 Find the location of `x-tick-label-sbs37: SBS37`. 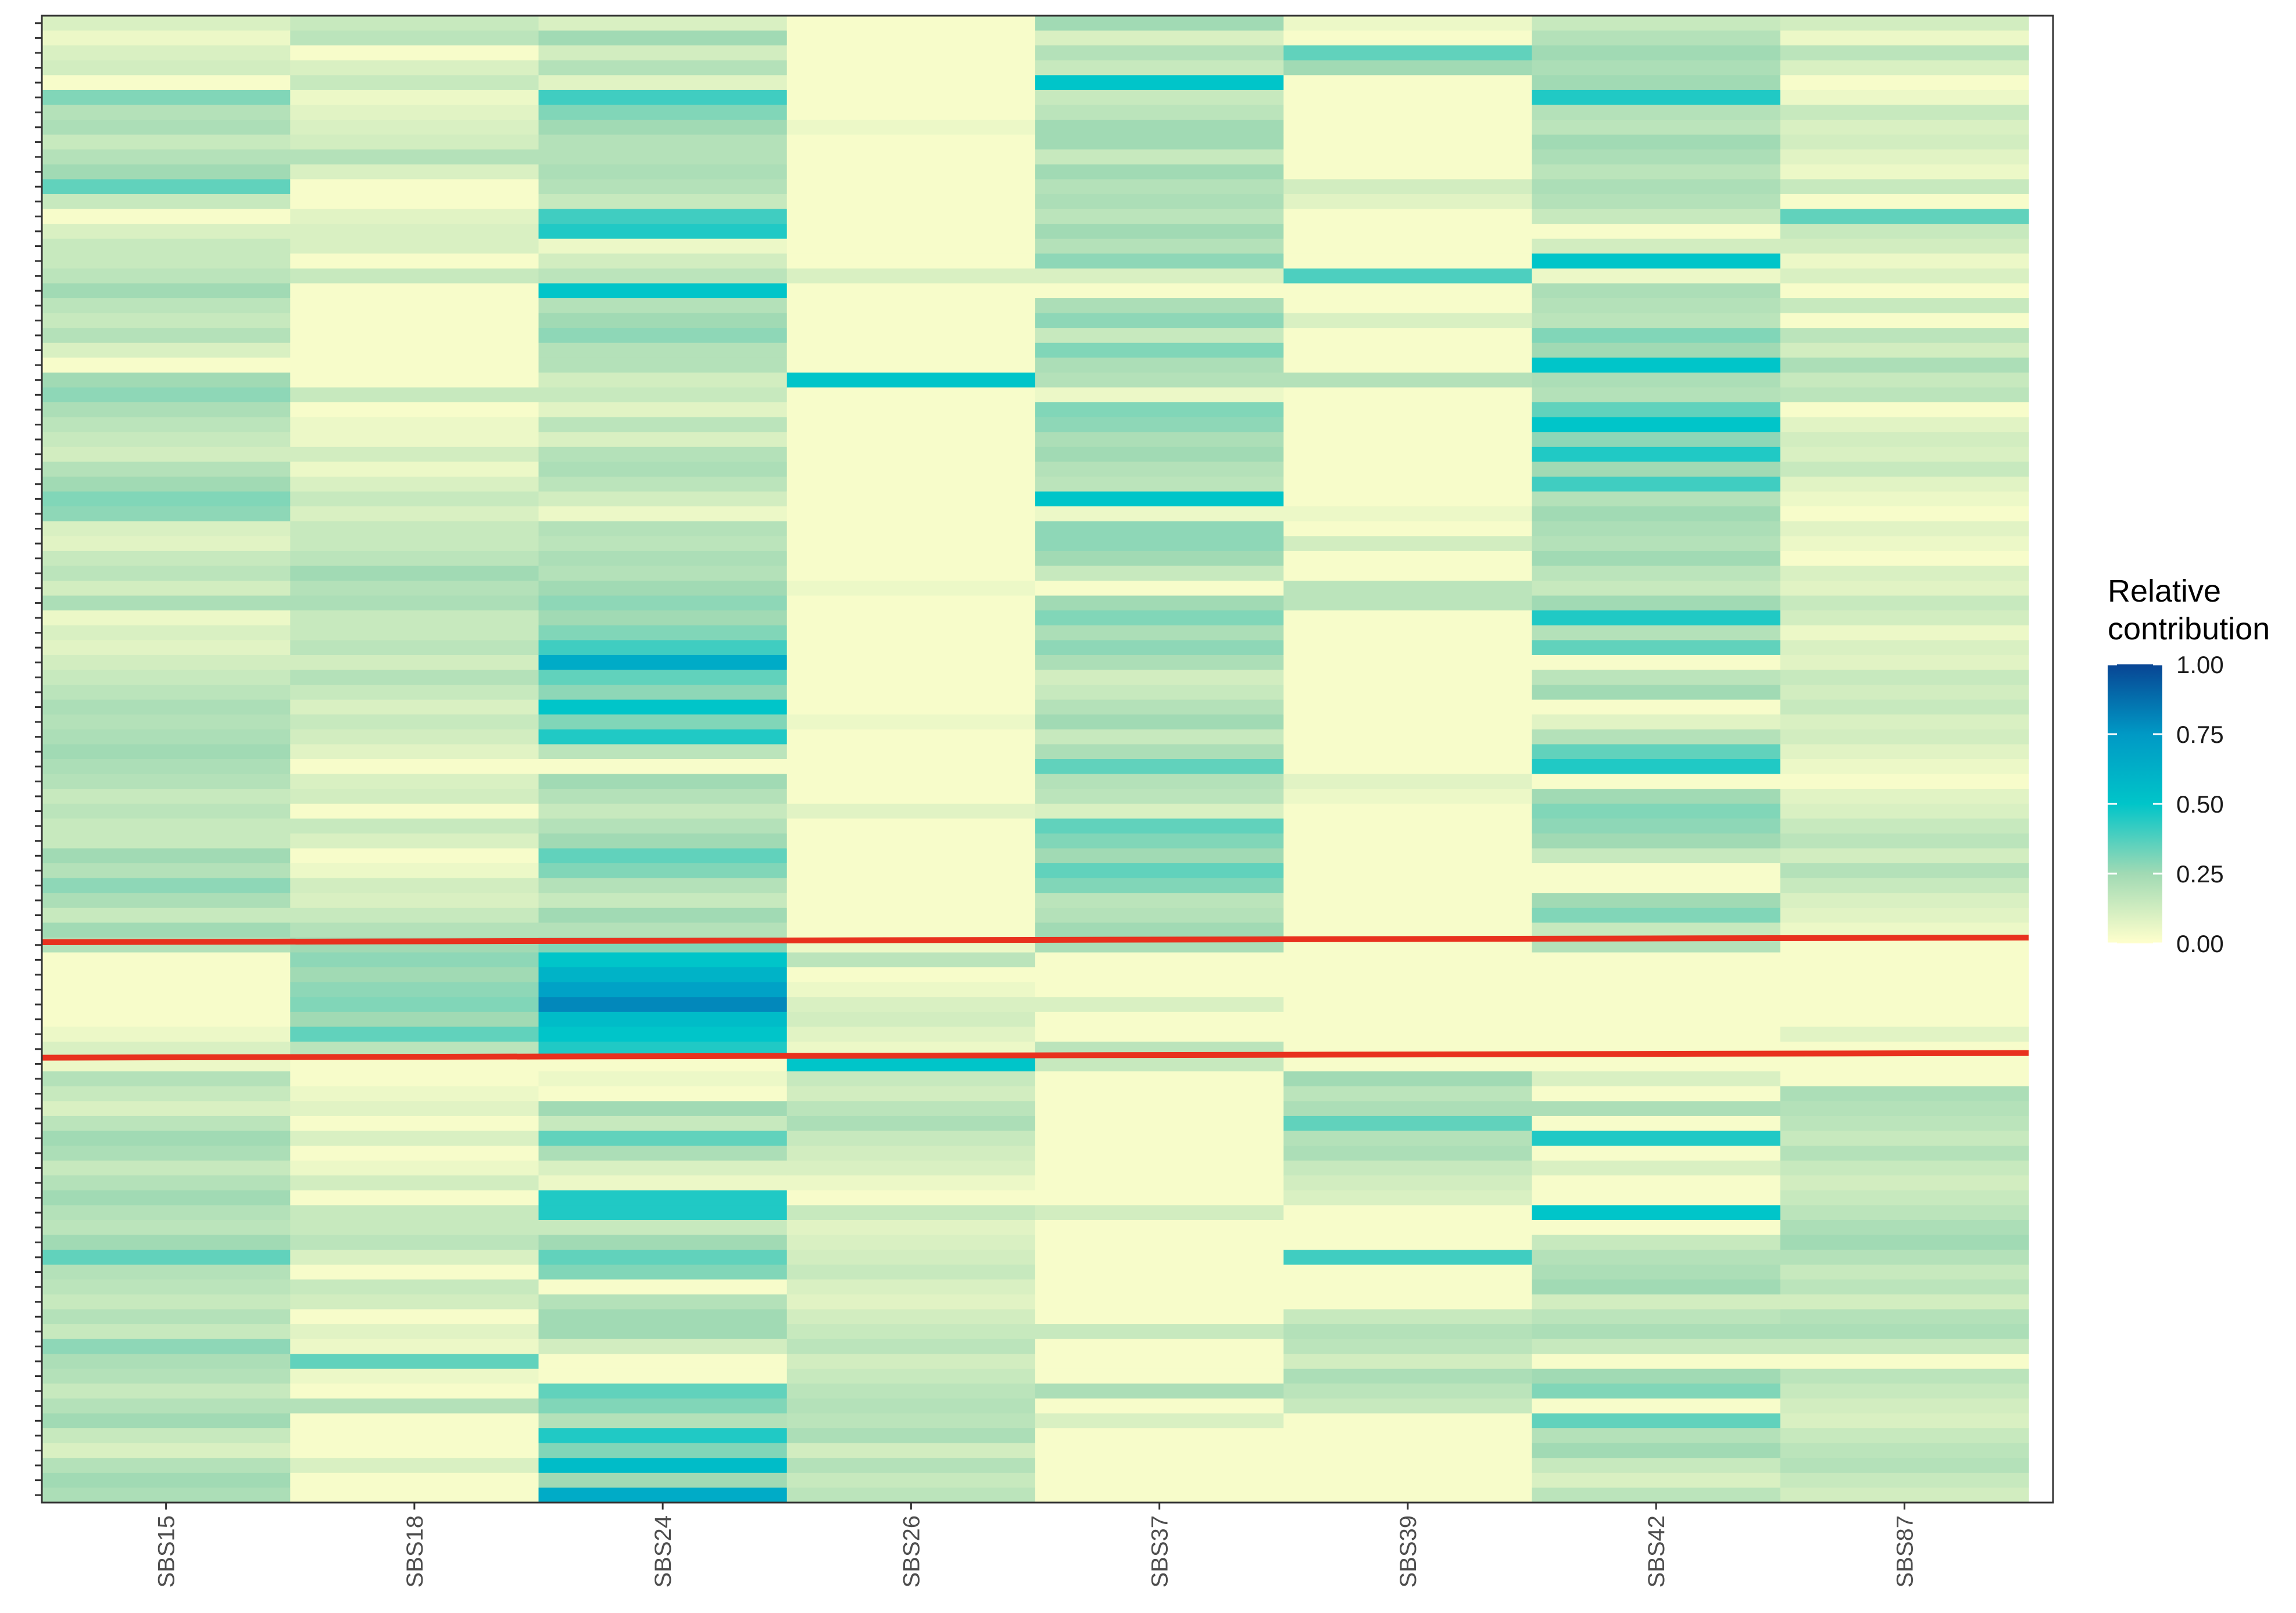

x-tick-label-sbs37: SBS37 is located at coordinates (1160, 1551).